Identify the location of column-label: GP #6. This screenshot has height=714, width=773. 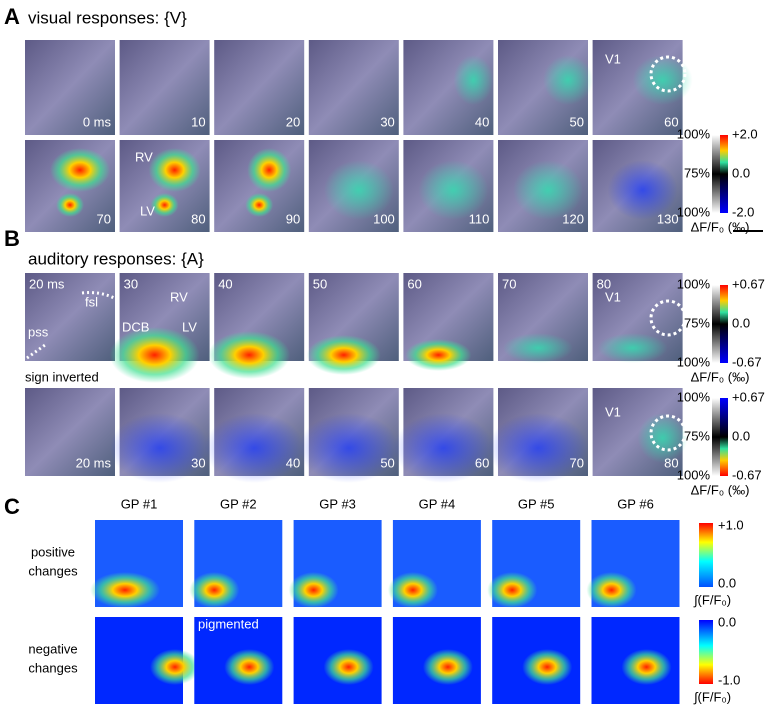
(635, 503).